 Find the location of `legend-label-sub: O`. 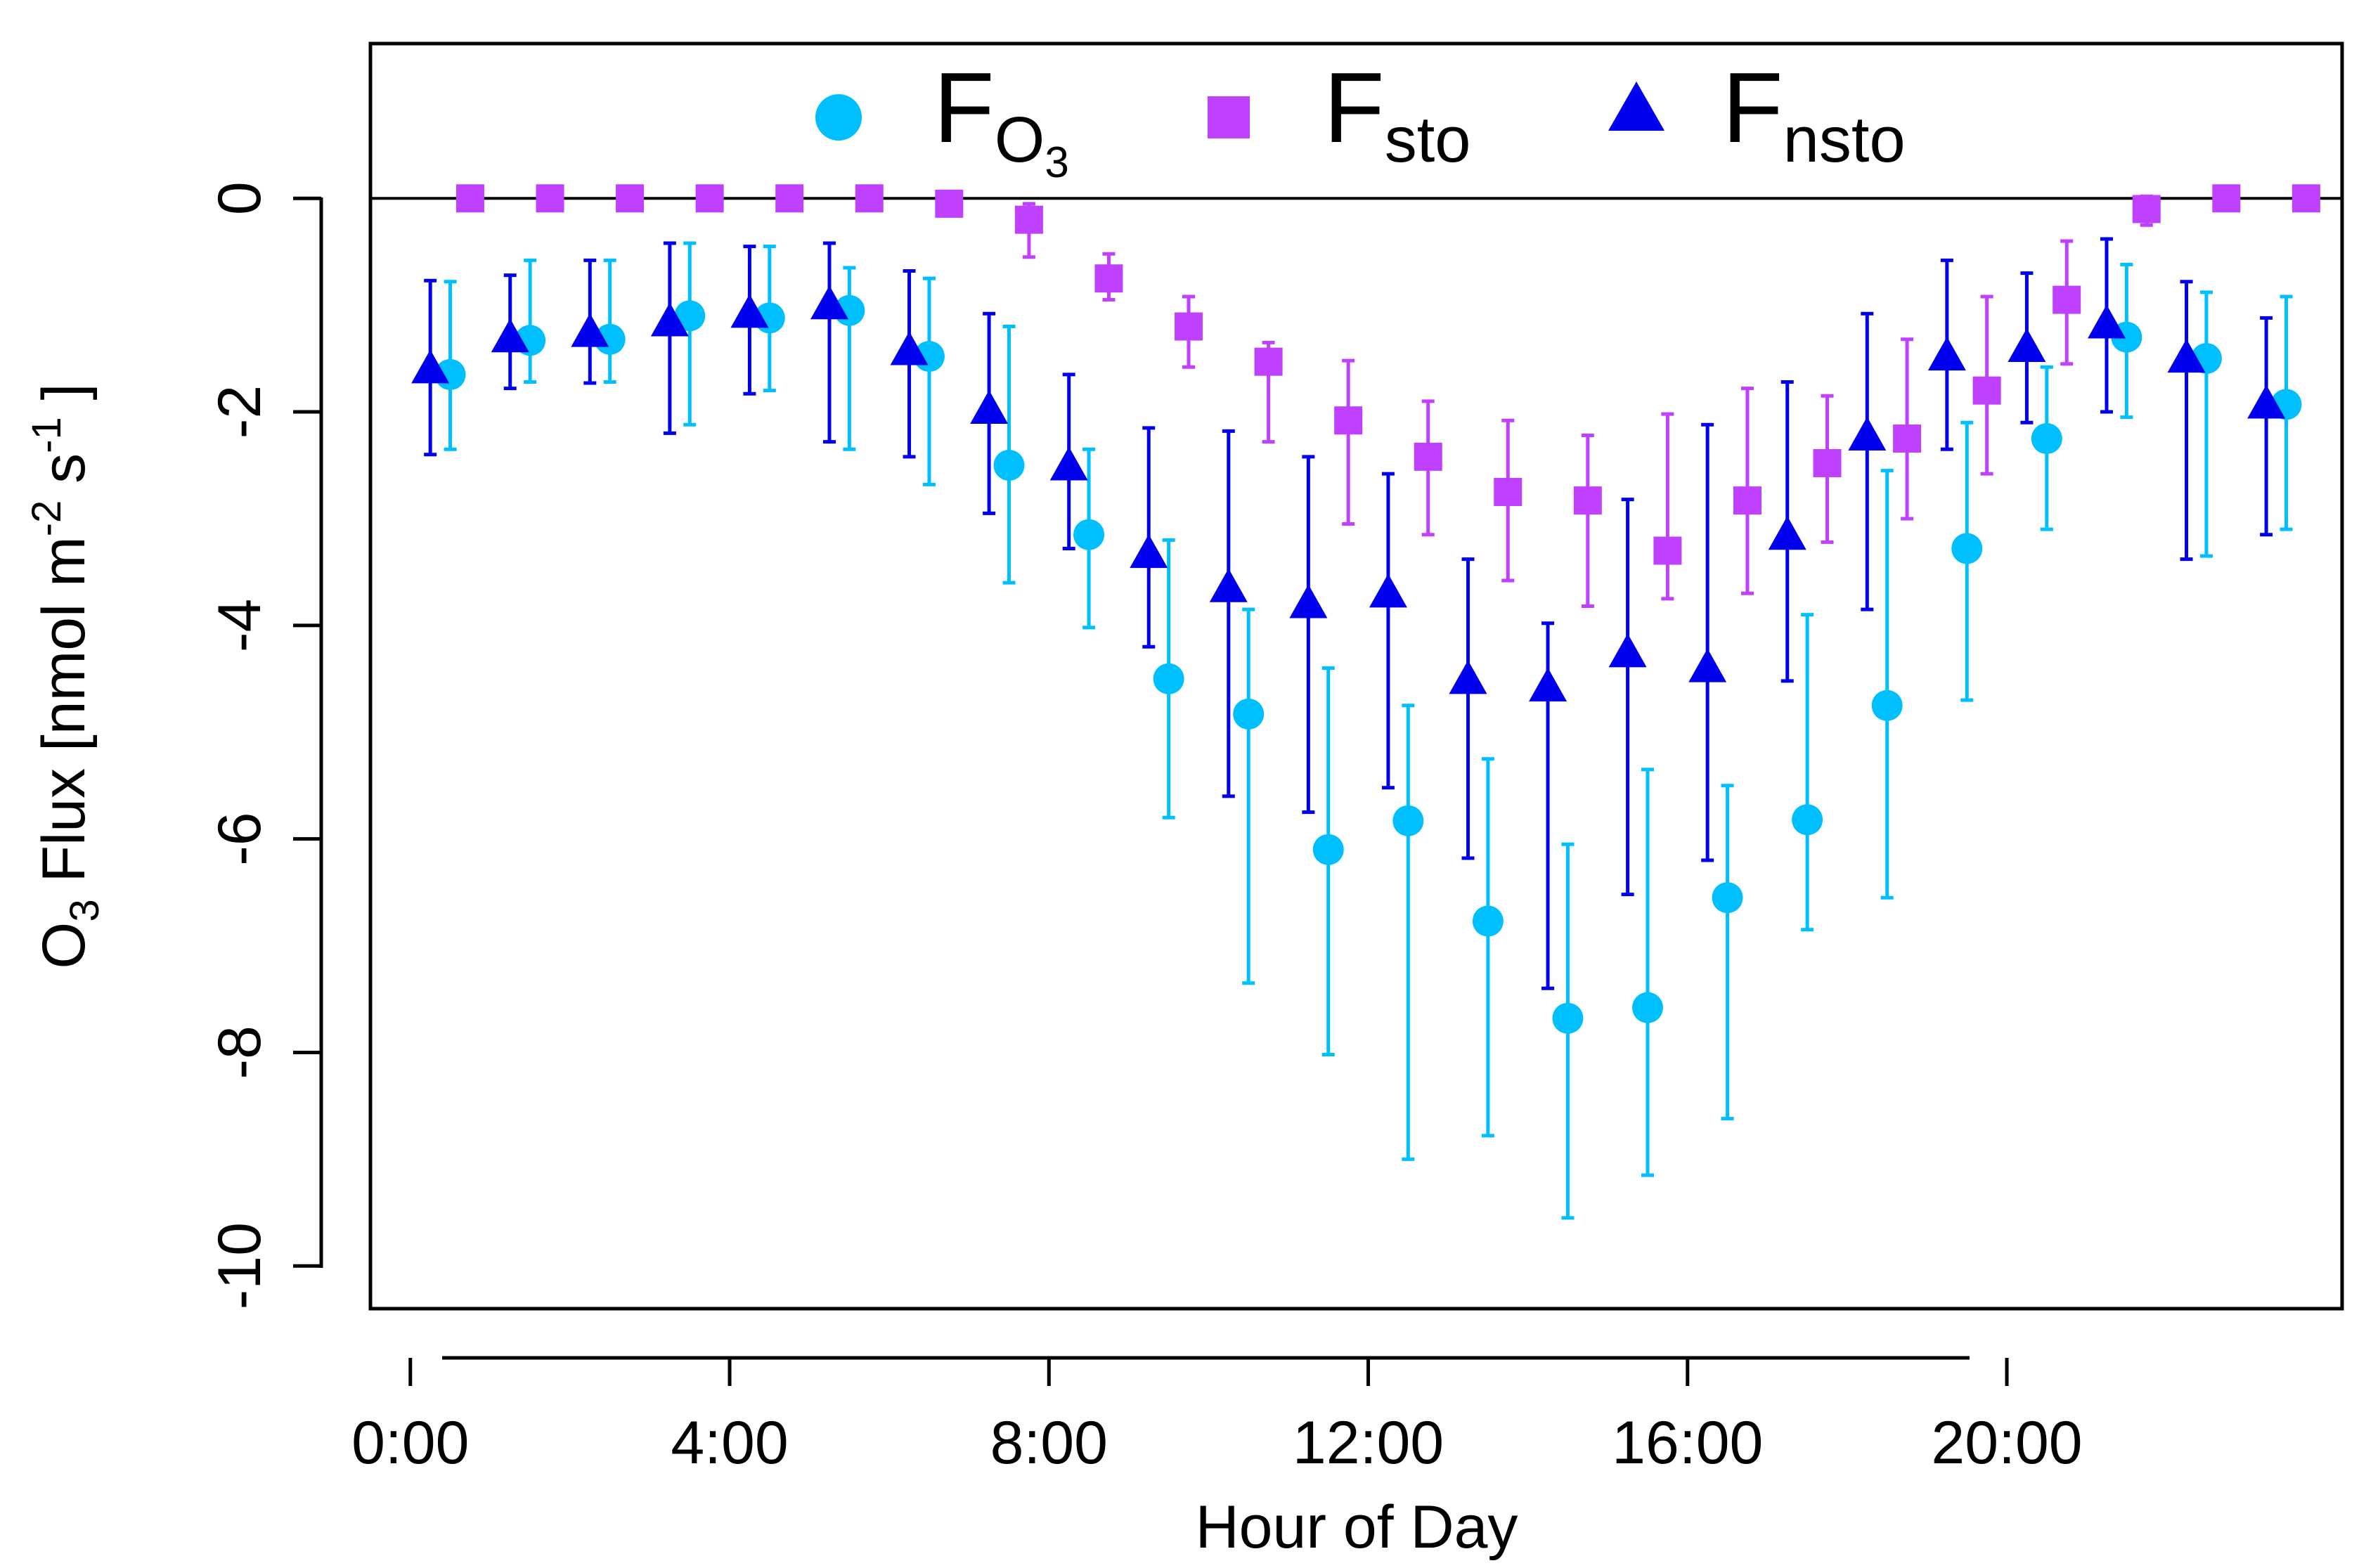

legend-label-sub: O is located at coordinates (1020, 140).